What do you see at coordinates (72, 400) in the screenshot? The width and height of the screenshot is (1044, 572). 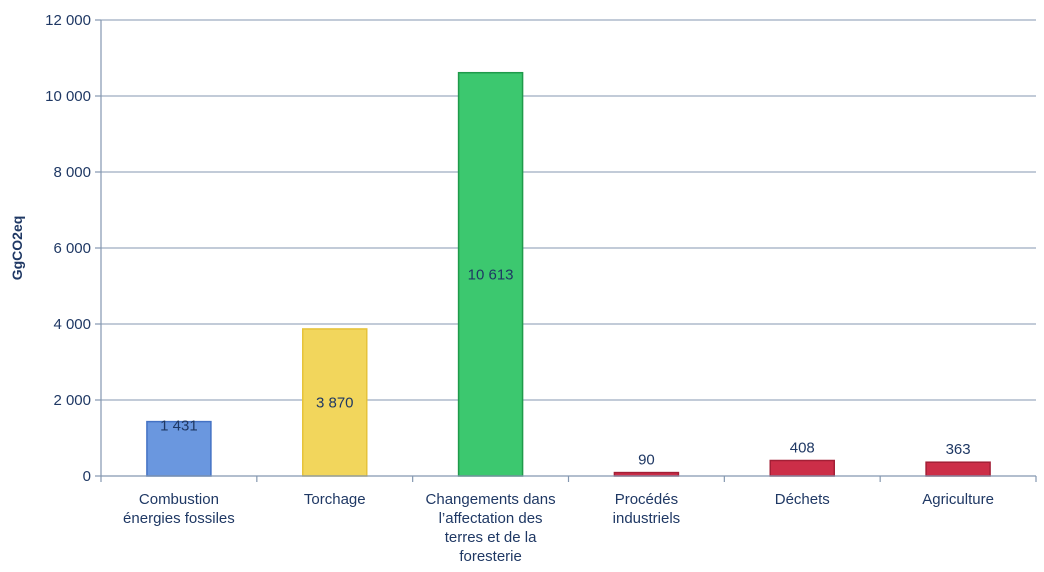 I see `y-tick-label: 2 000` at bounding box center [72, 400].